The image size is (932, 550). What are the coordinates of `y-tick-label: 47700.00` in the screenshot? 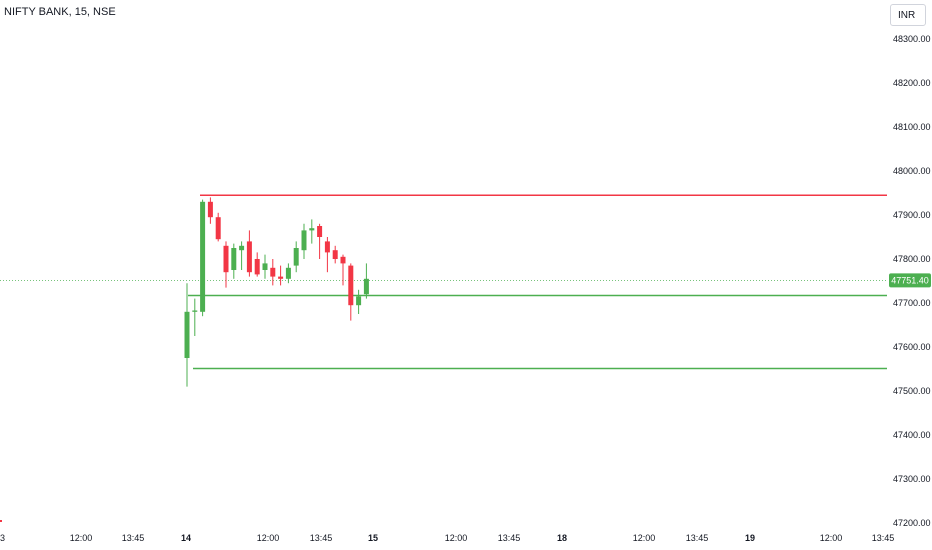 It's located at (912, 303).